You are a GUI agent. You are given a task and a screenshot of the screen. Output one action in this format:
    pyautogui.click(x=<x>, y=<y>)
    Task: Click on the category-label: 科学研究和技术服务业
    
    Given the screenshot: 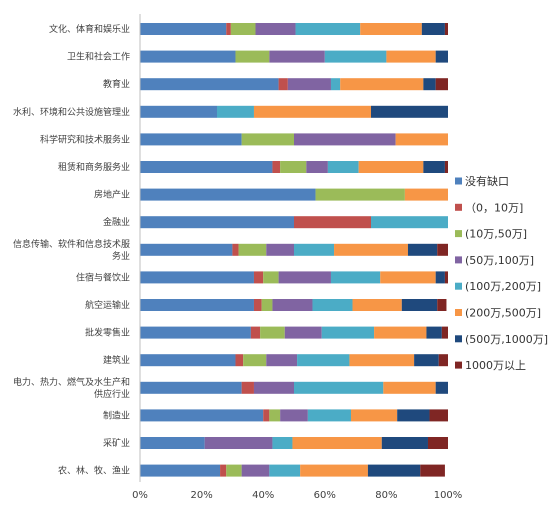 What is the action you would take?
    pyautogui.click(x=85, y=139)
    